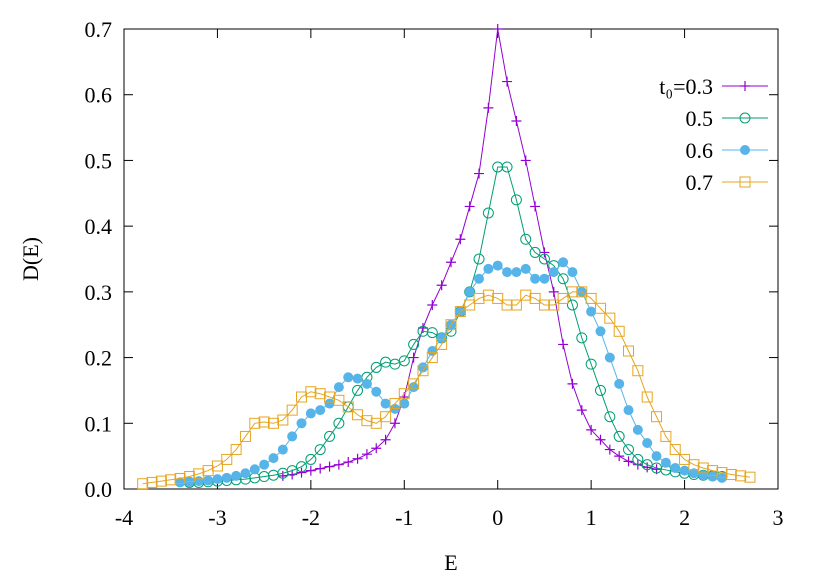 The width and height of the screenshot is (830, 581). I want to click on legend-marker, so click(745, 150).